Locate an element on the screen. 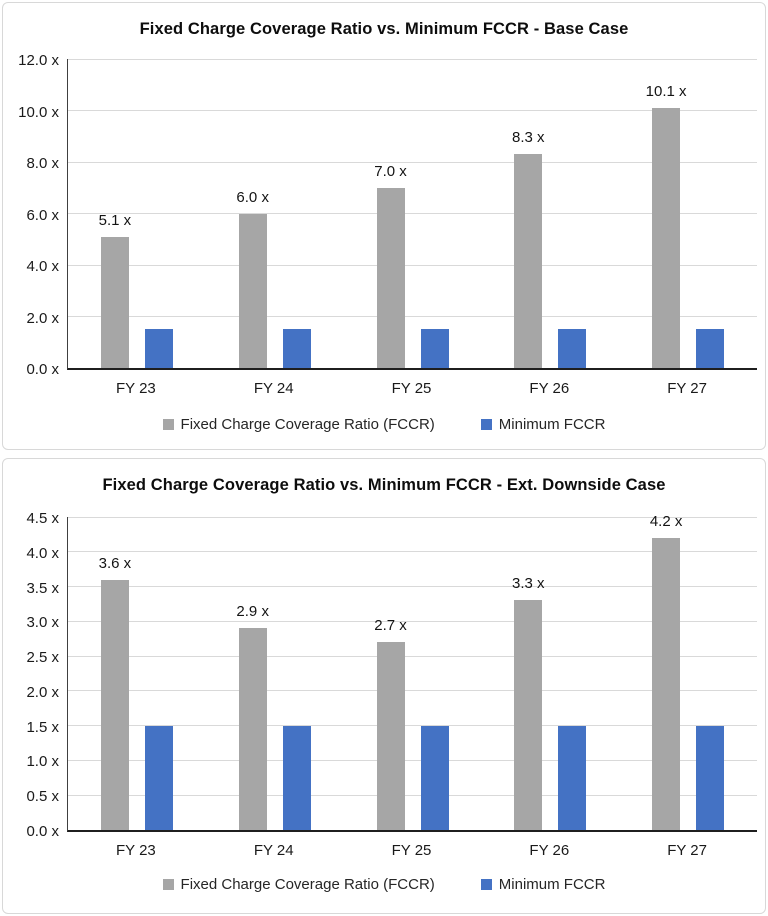  y-tick-label: 1.5 x is located at coordinates (42, 727).